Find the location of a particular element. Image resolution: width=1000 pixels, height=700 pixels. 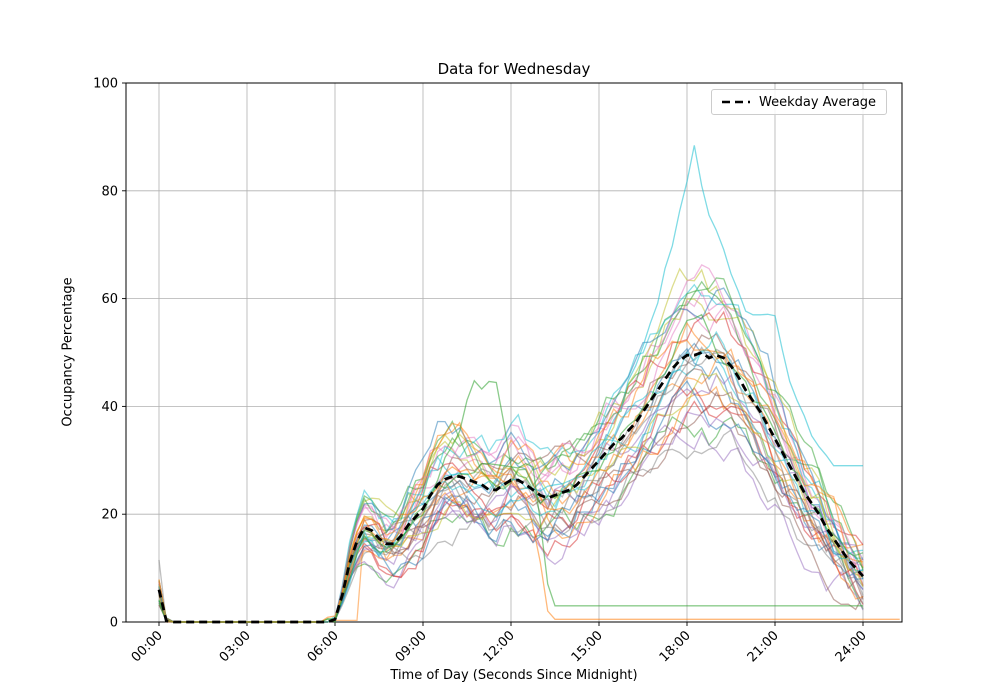

x-axis-label: Time of Day (Seconds Since Midnight) is located at coordinates (514, 675).